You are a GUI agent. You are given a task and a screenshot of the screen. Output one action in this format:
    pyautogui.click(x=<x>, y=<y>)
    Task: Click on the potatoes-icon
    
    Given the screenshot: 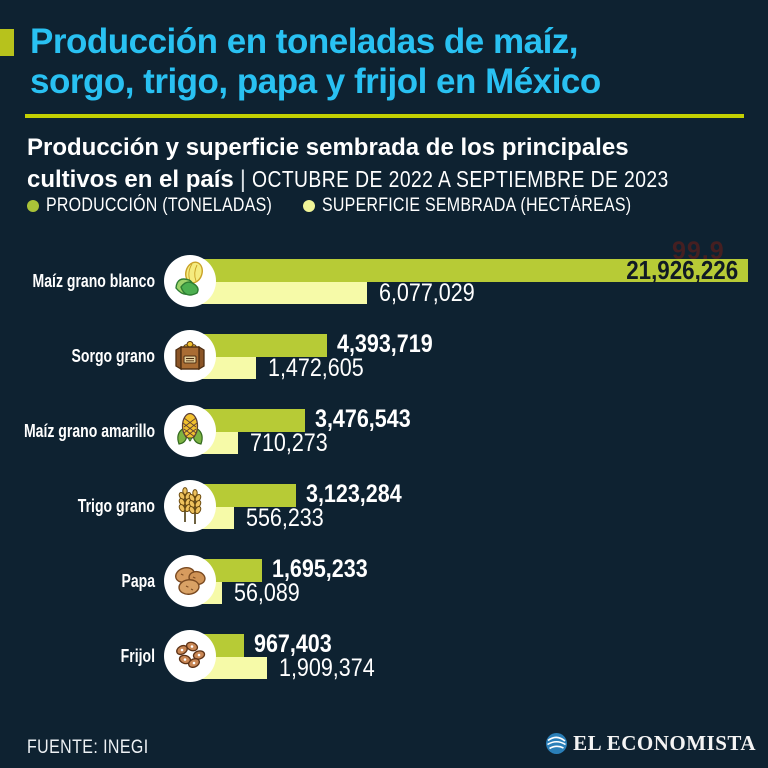 What is the action you would take?
    pyautogui.click(x=190, y=581)
    